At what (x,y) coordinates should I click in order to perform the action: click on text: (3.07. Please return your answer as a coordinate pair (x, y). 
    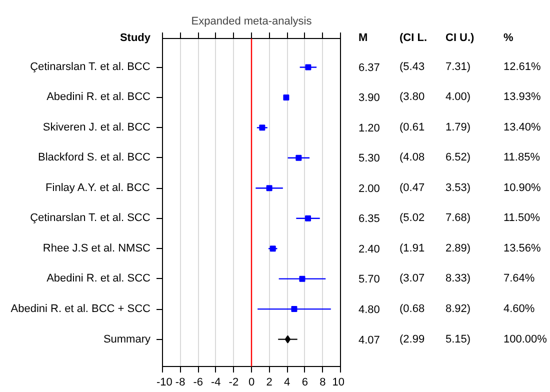
    Looking at the image, I should click on (412, 278).